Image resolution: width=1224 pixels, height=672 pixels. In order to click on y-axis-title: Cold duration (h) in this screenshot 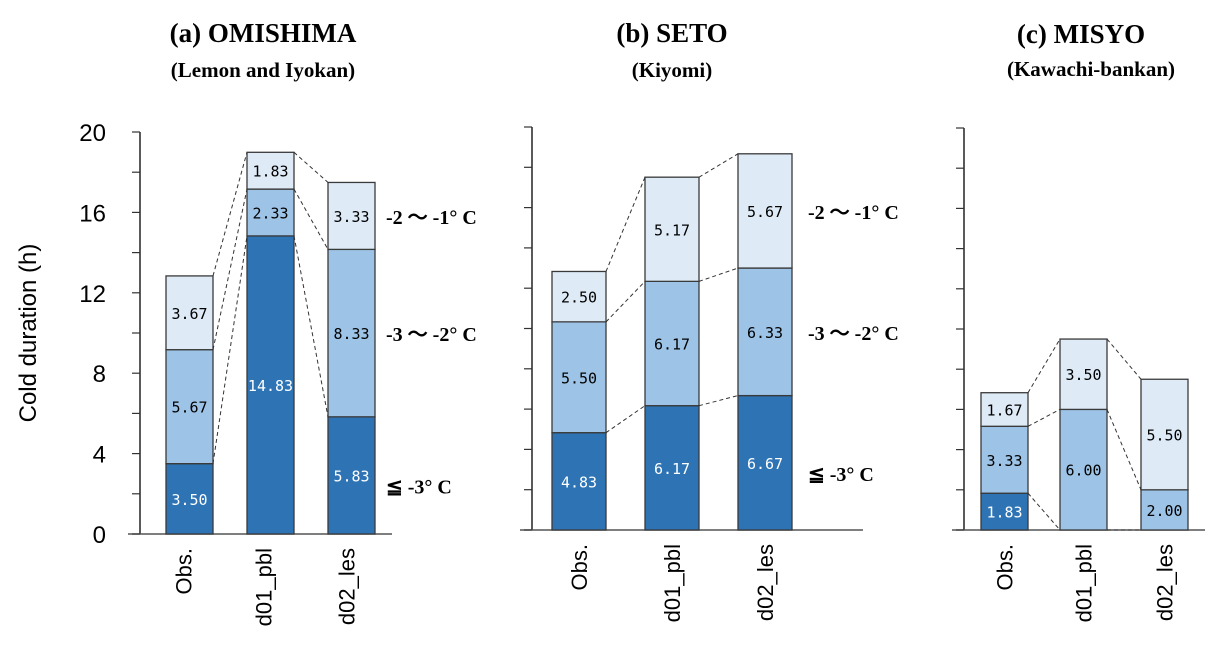, I will do `click(28, 333)`.